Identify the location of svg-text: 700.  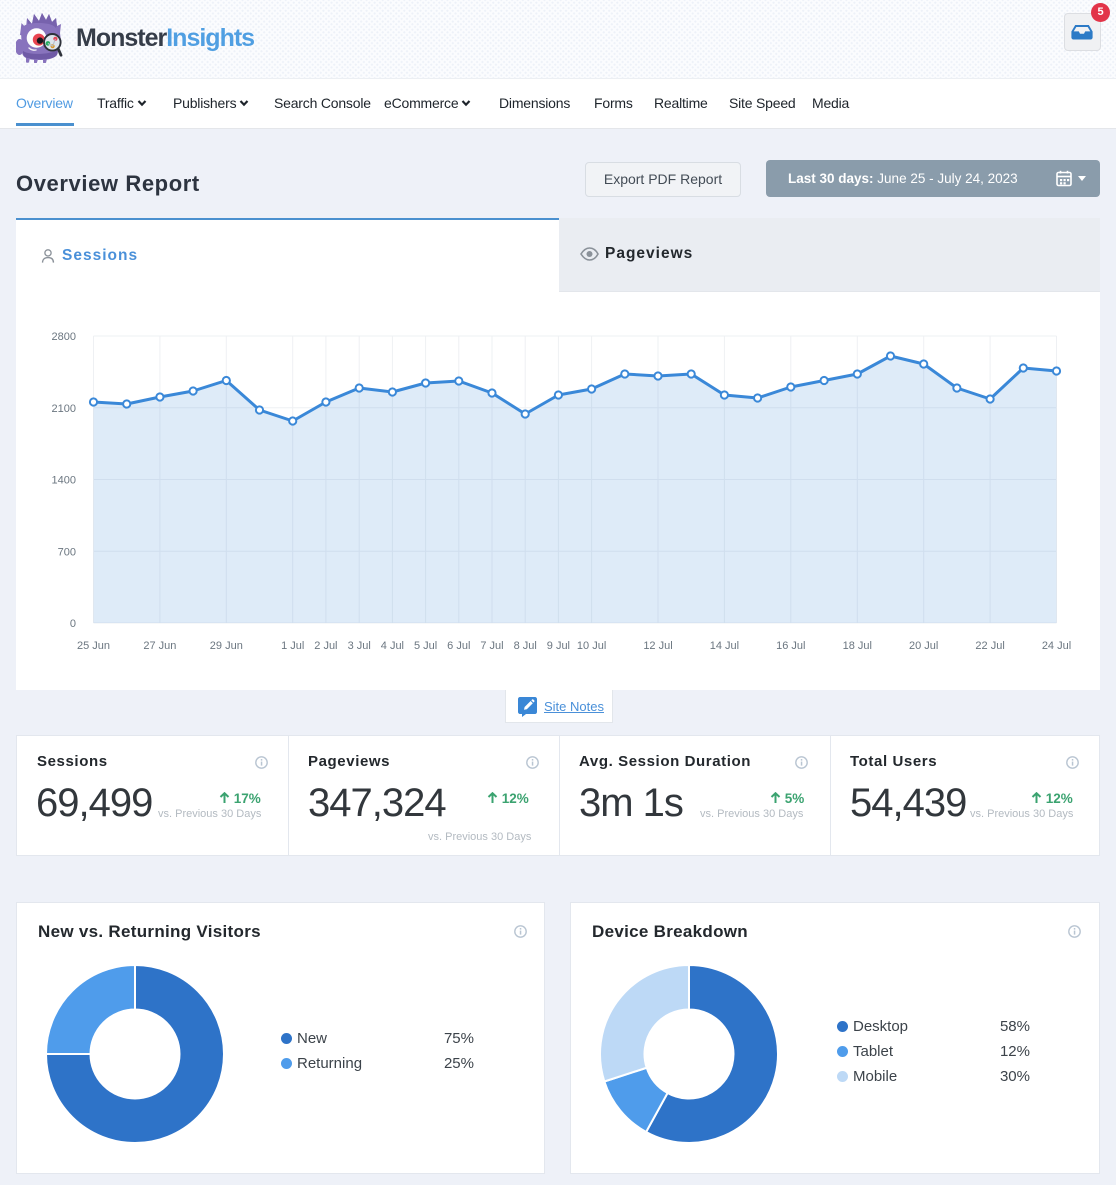
(67, 552).